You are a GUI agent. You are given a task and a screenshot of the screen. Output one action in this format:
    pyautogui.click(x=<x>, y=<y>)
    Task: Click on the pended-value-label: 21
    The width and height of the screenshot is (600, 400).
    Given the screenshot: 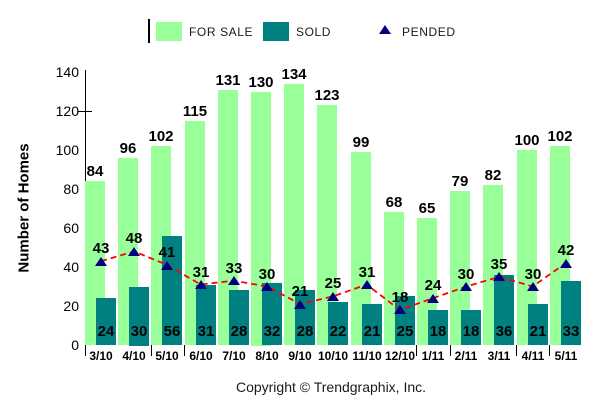 What is the action you would take?
    pyautogui.click(x=300, y=291)
    